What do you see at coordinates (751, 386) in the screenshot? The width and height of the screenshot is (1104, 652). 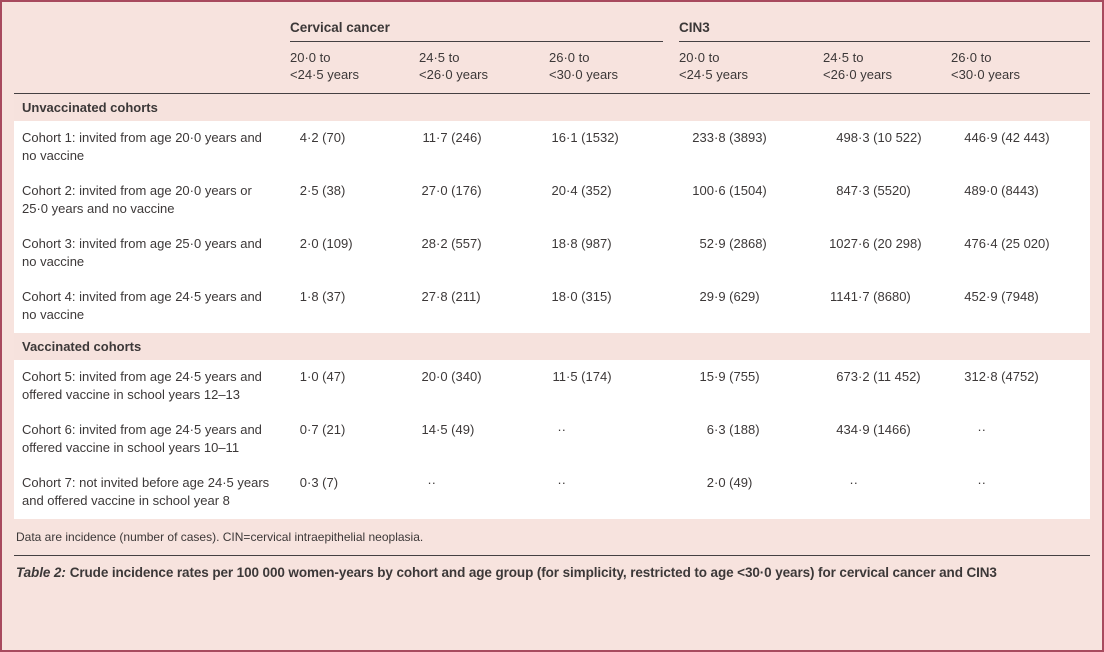 I see `value-cell: 15·9 (755)` at bounding box center [751, 386].